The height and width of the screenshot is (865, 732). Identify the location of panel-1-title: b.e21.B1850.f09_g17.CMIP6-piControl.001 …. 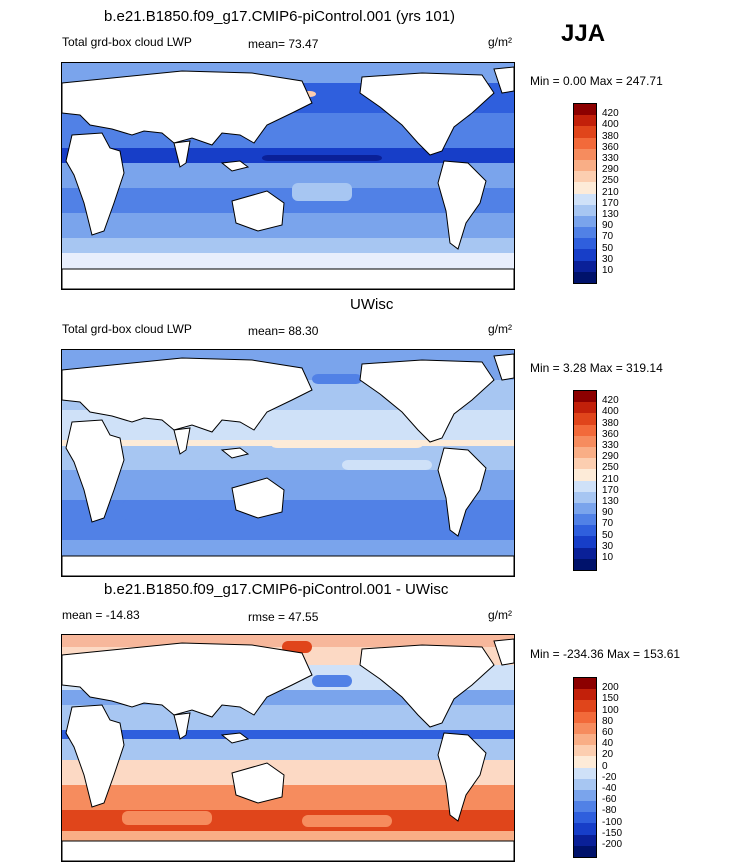
(280, 16).